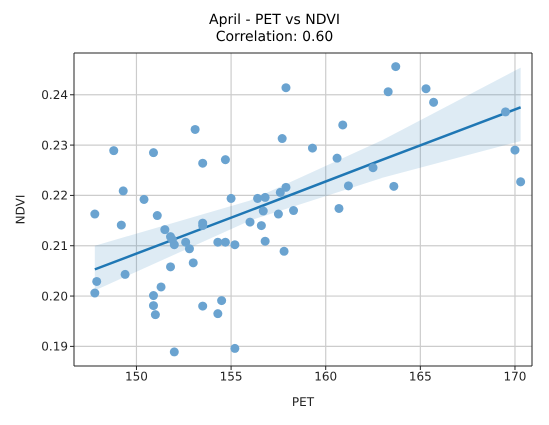 Image resolution: width=549 pixels, height=425 pixels. What do you see at coordinates (54, 296) in the screenshot?
I see `y-tick-label: 0.20` at bounding box center [54, 296].